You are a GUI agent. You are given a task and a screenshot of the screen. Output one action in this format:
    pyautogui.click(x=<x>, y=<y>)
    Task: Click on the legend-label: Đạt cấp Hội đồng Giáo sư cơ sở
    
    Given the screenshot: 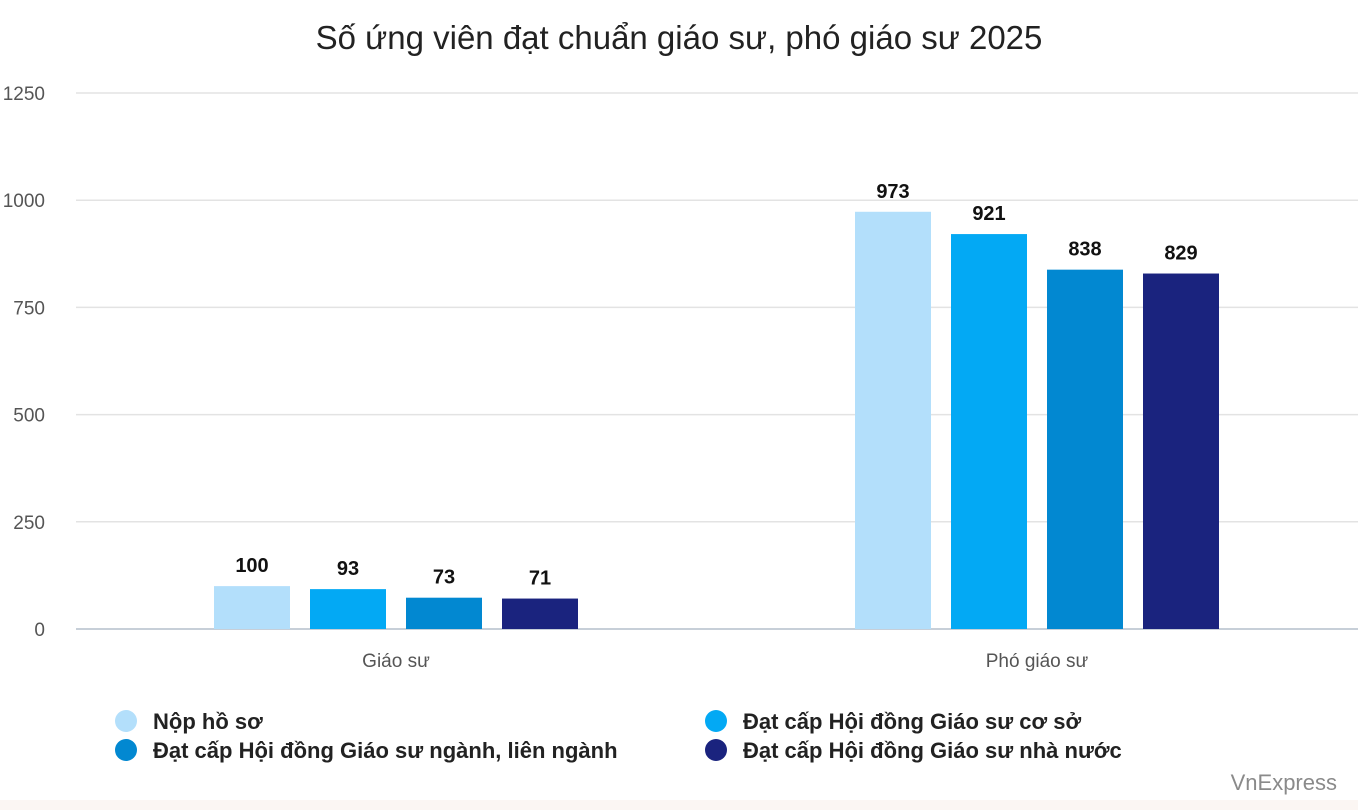 What is the action you would take?
    pyautogui.click(x=912, y=721)
    